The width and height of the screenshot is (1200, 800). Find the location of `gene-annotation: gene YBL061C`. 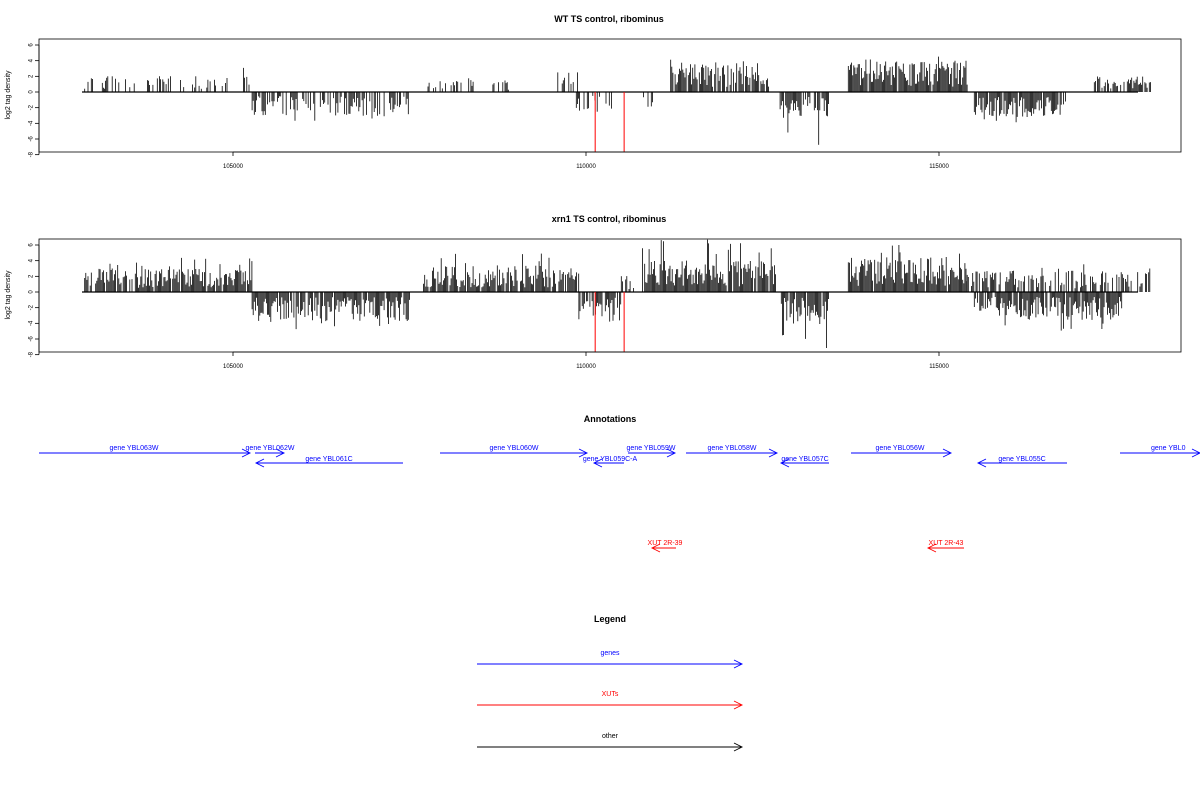

gene-annotation: gene YBL061C is located at coordinates (328, 462).